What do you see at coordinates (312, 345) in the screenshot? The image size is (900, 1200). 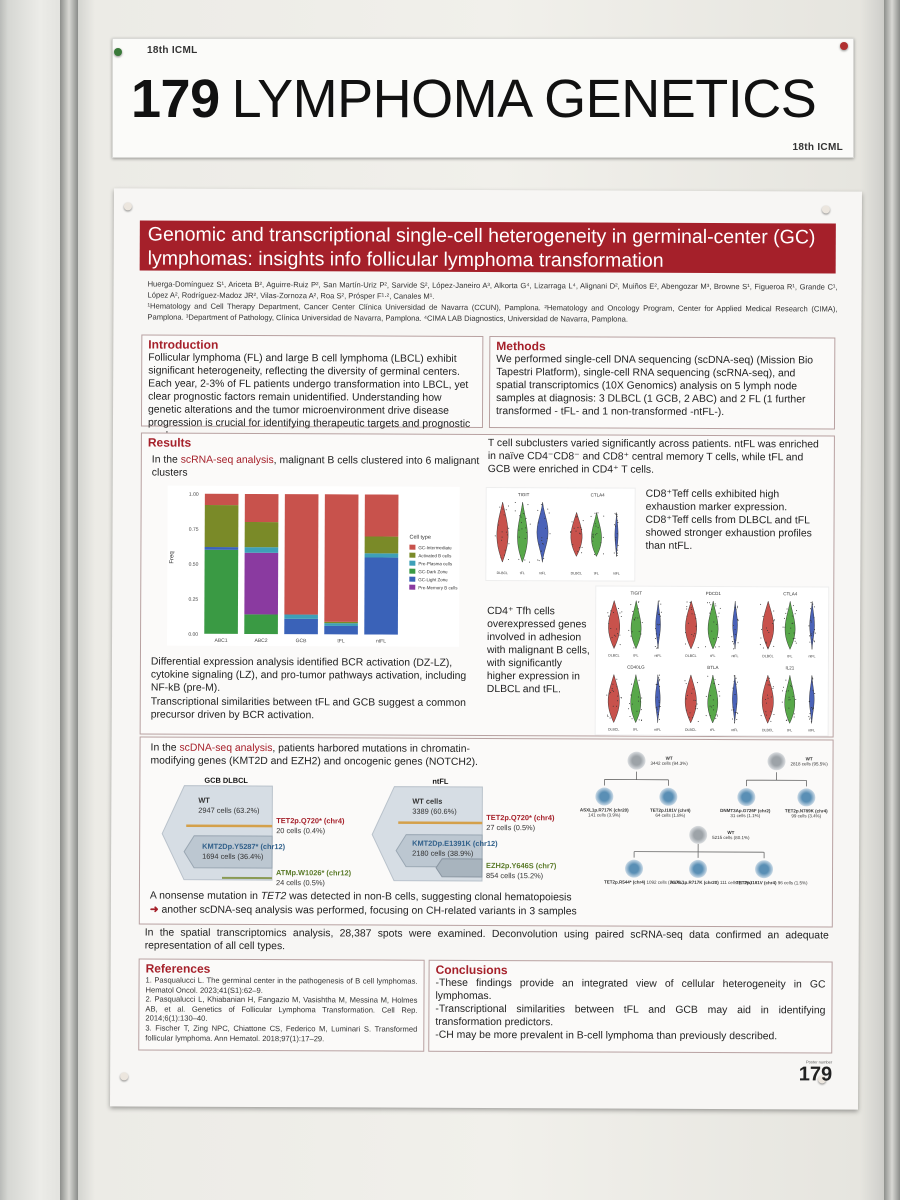 I see `introduction-heading: Introduction` at bounding box center [312, 345].